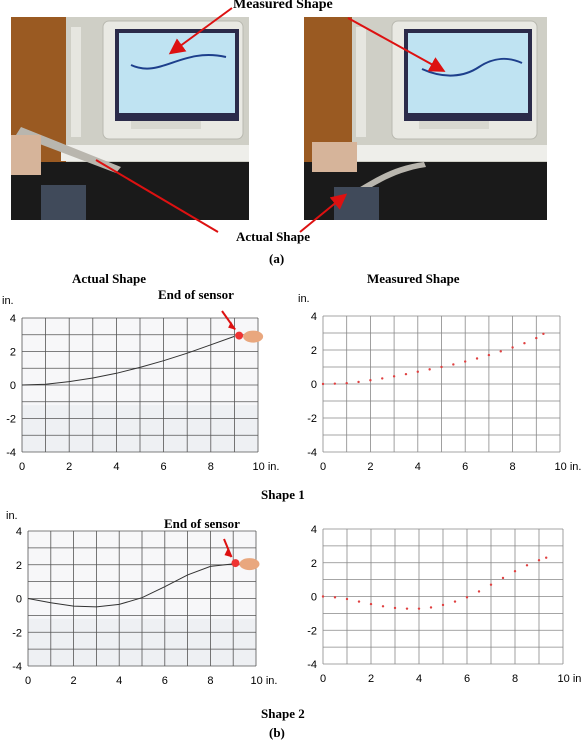  Describe the element at coordinates (69, 467) in the screenshot. I see `shape1_actual-x-tick-label: 2` at that location.